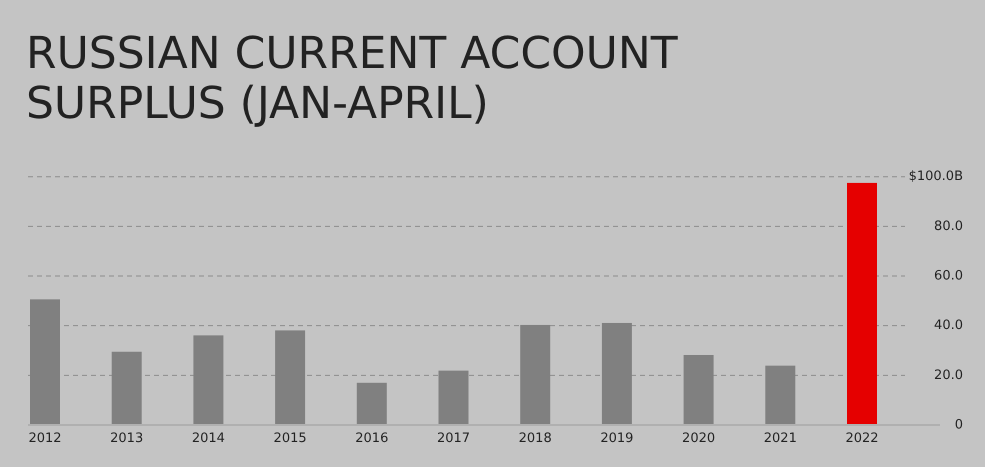  Describe the element at coordinates (958, 425) in the screenshot. I see `y-tick-label: 0` at that location.